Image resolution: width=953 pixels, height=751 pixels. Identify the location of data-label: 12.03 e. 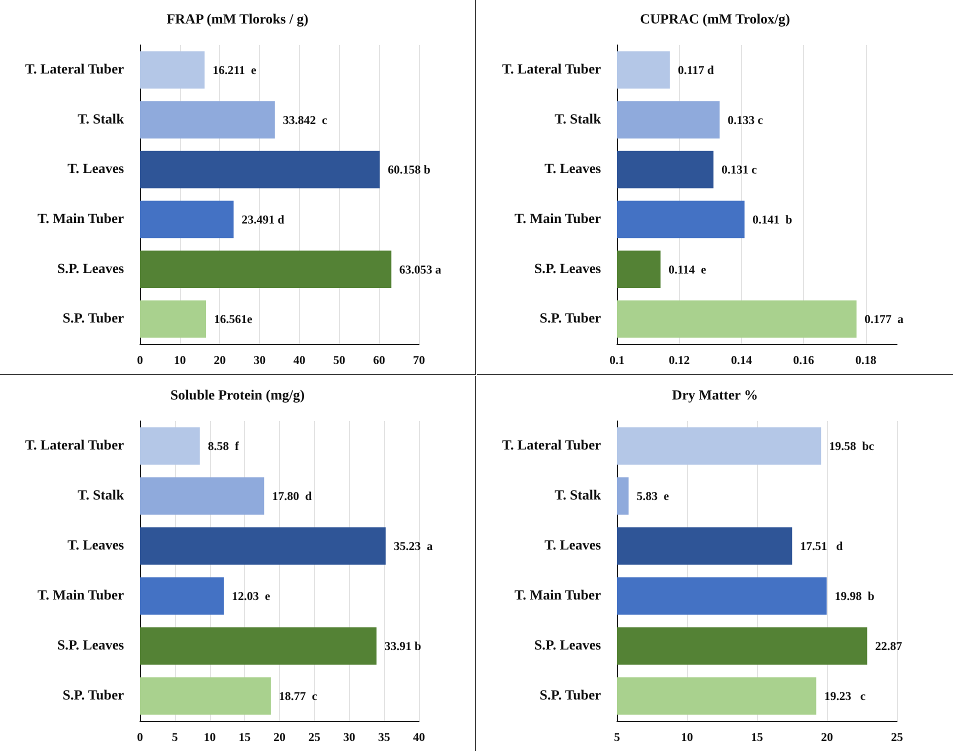
(251, 596).